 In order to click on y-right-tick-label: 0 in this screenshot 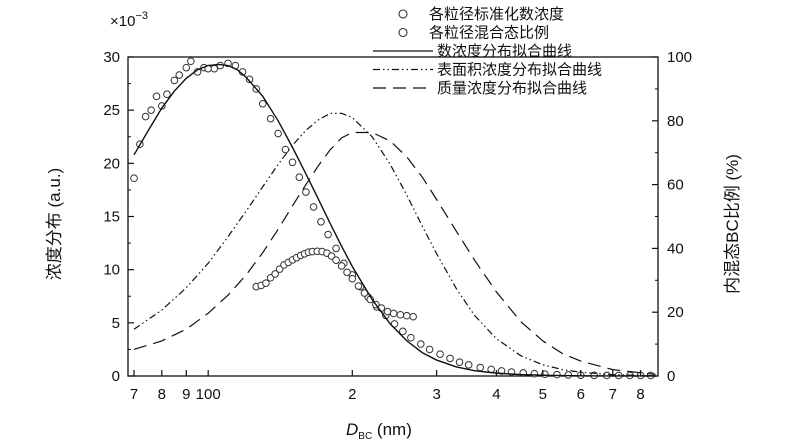, I will do `click(671, 376)`.